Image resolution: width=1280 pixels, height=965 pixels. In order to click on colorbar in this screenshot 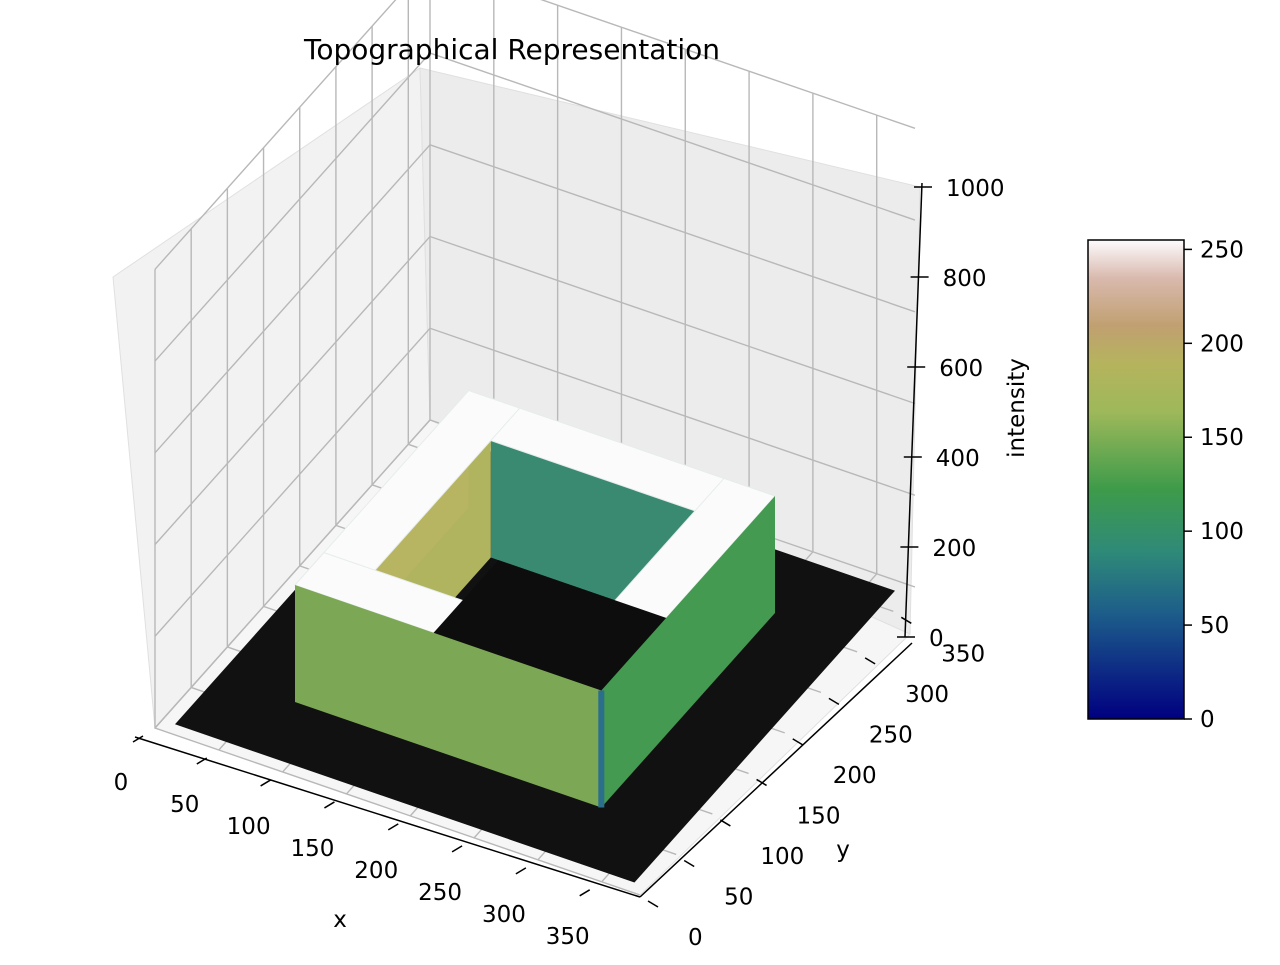, I will do `click(1136, 479)`.